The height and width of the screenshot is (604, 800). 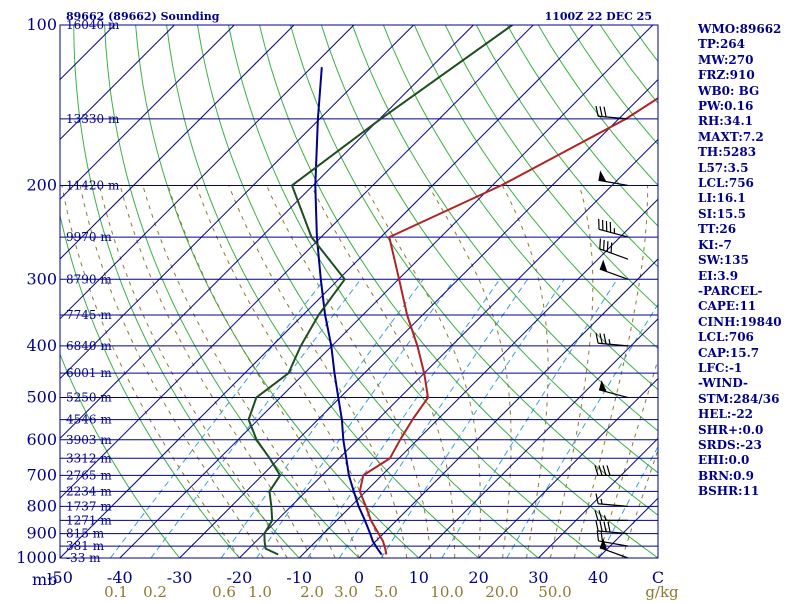 I want to click on height-label: 1737 m, so click(x=89, y=506).